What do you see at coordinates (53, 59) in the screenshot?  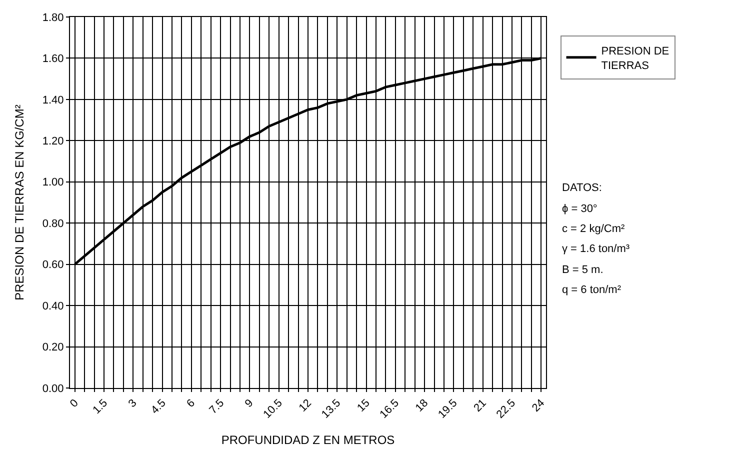 I see `y-tick-label: 1.60` at bounding box center [53, 59].